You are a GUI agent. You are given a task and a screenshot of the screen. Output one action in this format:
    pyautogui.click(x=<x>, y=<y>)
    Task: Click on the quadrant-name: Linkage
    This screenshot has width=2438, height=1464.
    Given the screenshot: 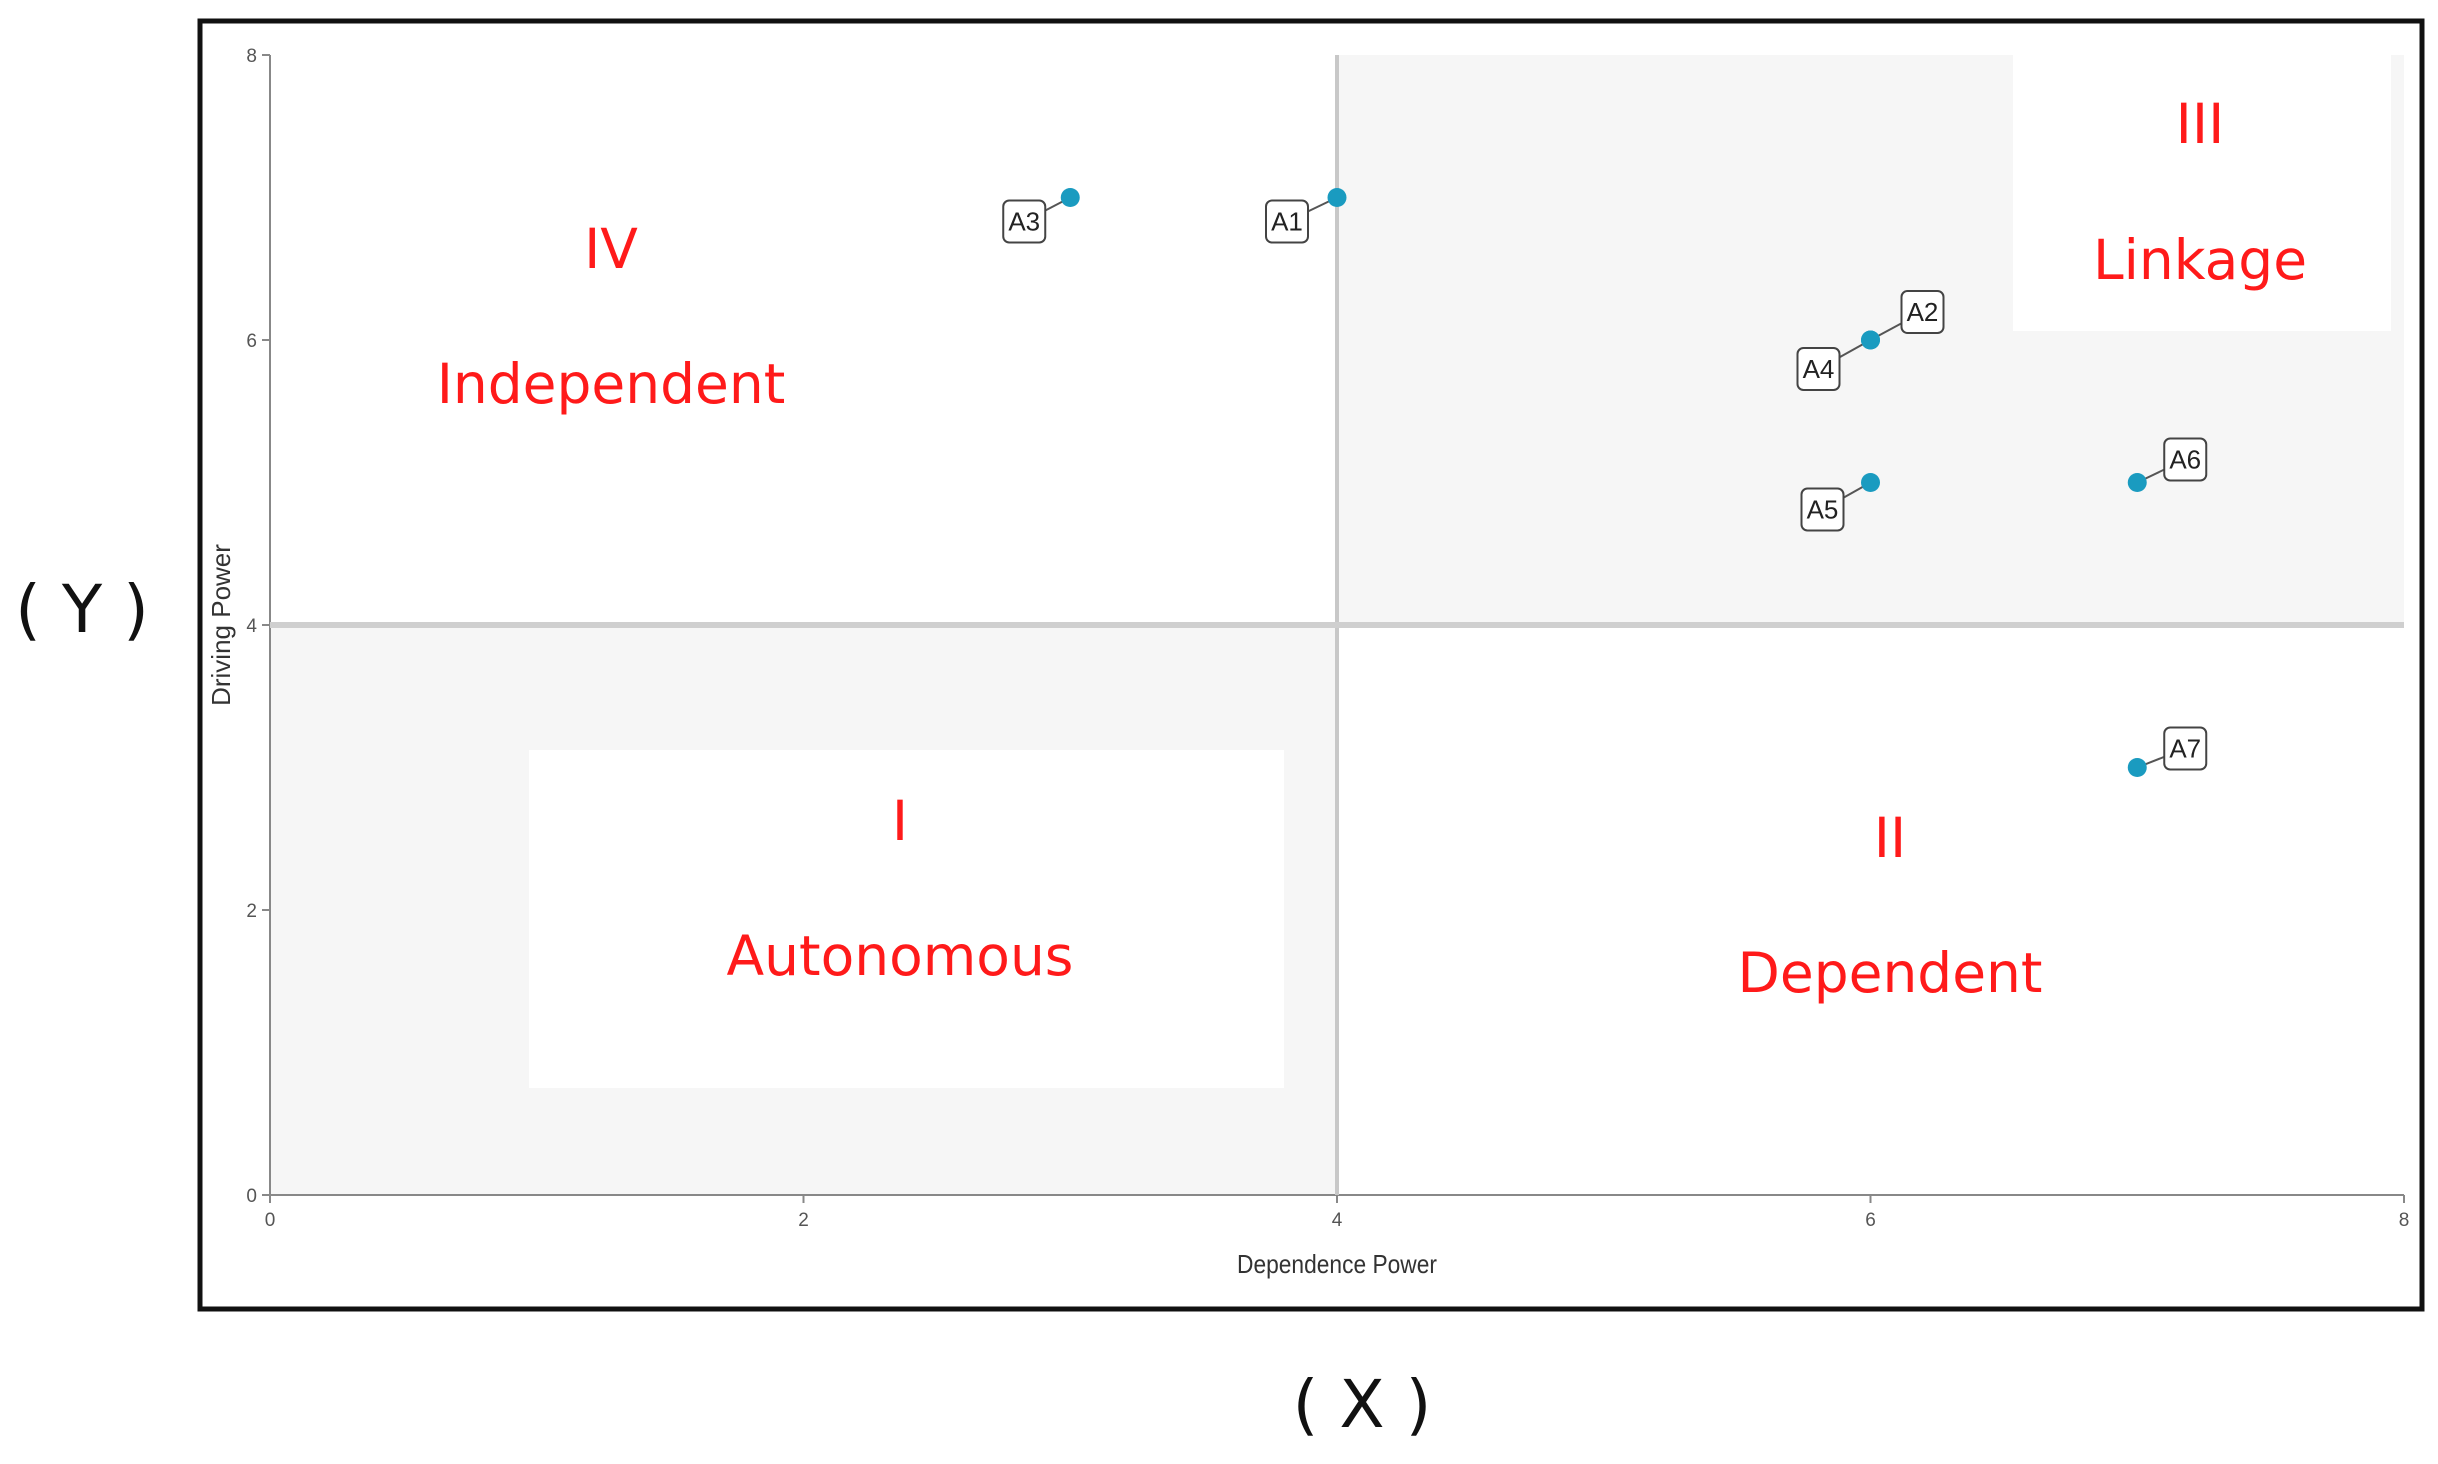 What is the action you would take?
    pyautogui.click(x=2200, y=260)
    